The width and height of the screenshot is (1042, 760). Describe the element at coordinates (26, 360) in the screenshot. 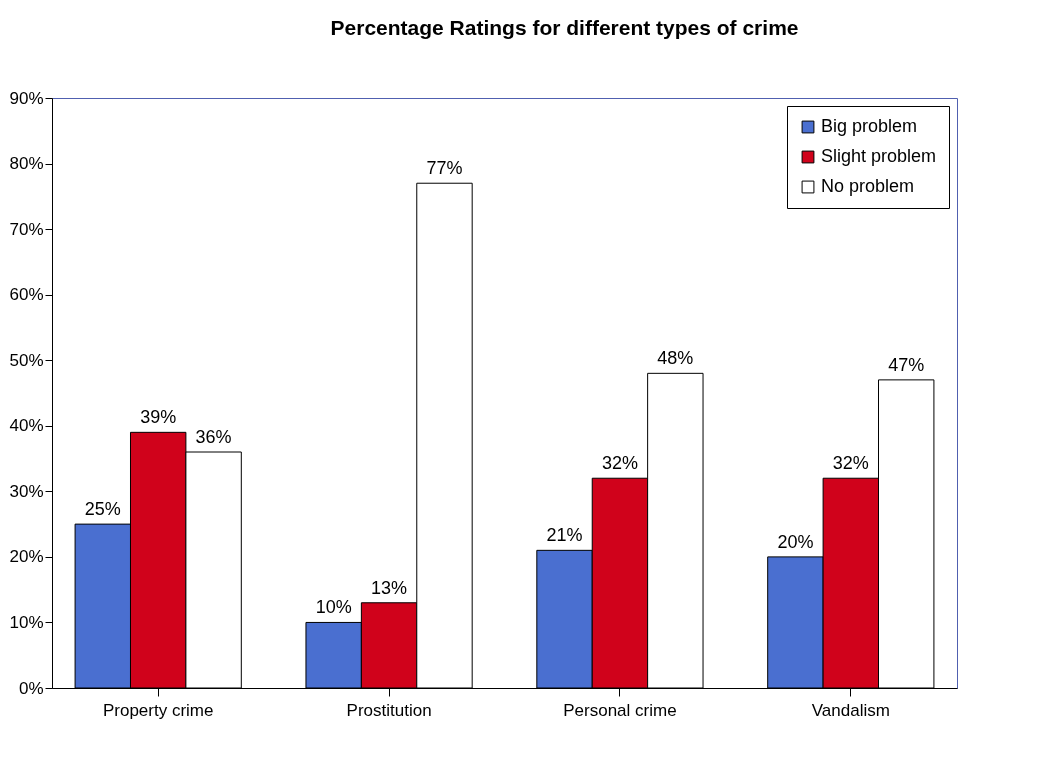

I see `y-tick-label: 50%` at that location.